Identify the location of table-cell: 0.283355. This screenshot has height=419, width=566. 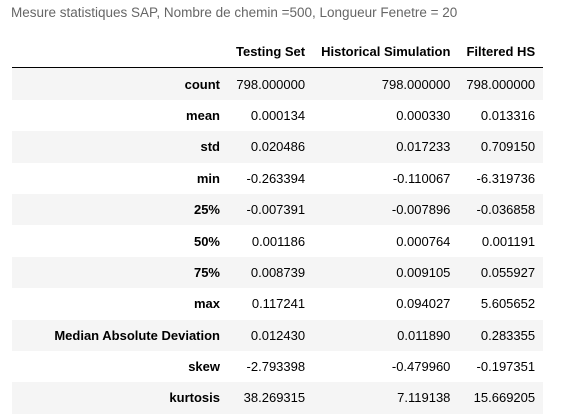
(508, 335).